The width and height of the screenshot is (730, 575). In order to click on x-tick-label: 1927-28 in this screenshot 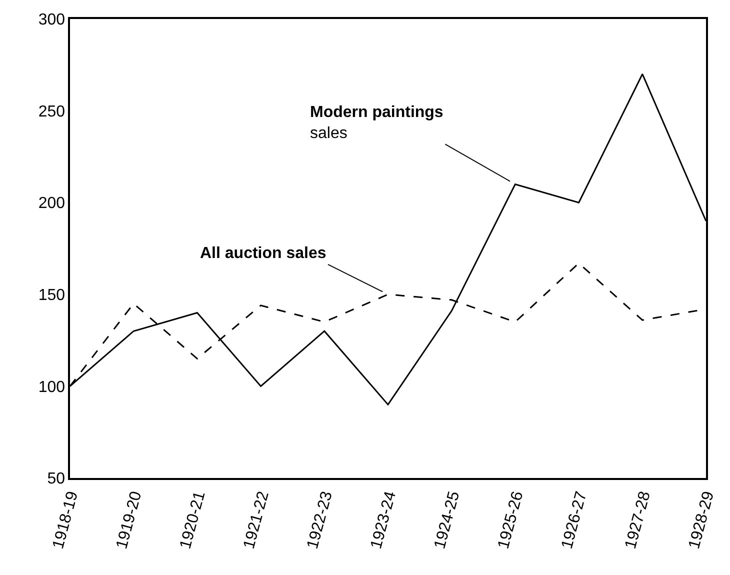, I will do `click(638, 520)`.